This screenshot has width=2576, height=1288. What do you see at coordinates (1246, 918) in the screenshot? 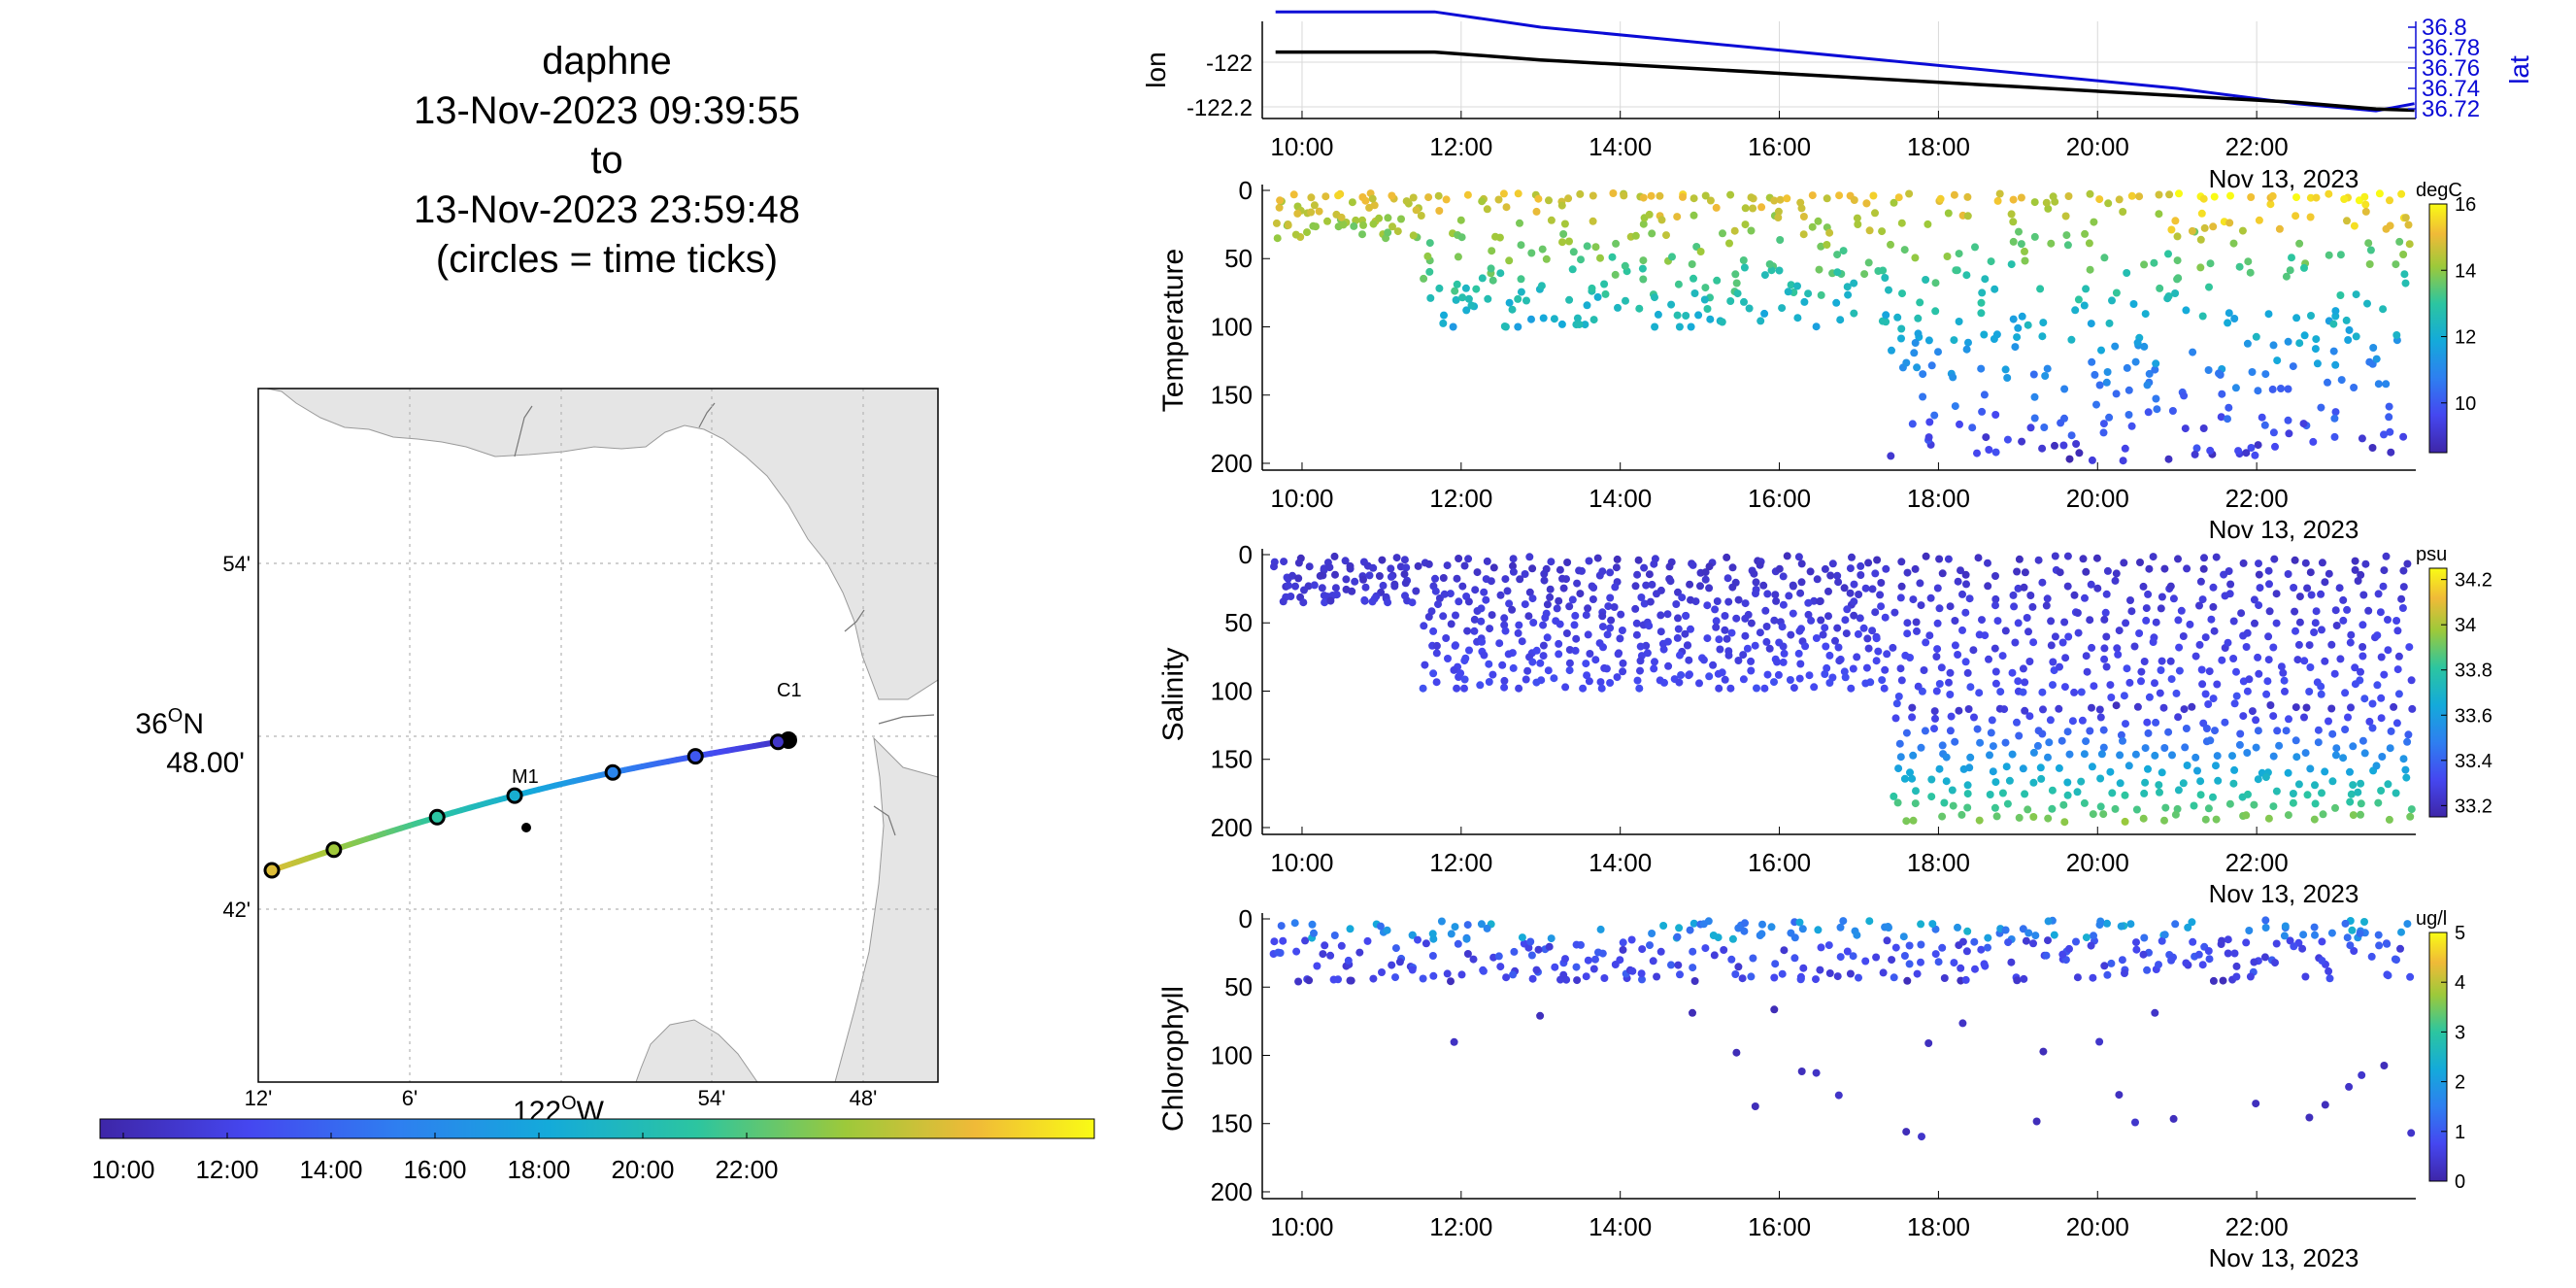
I see `depth-tick: 0` at bounding box center [1246, 918].